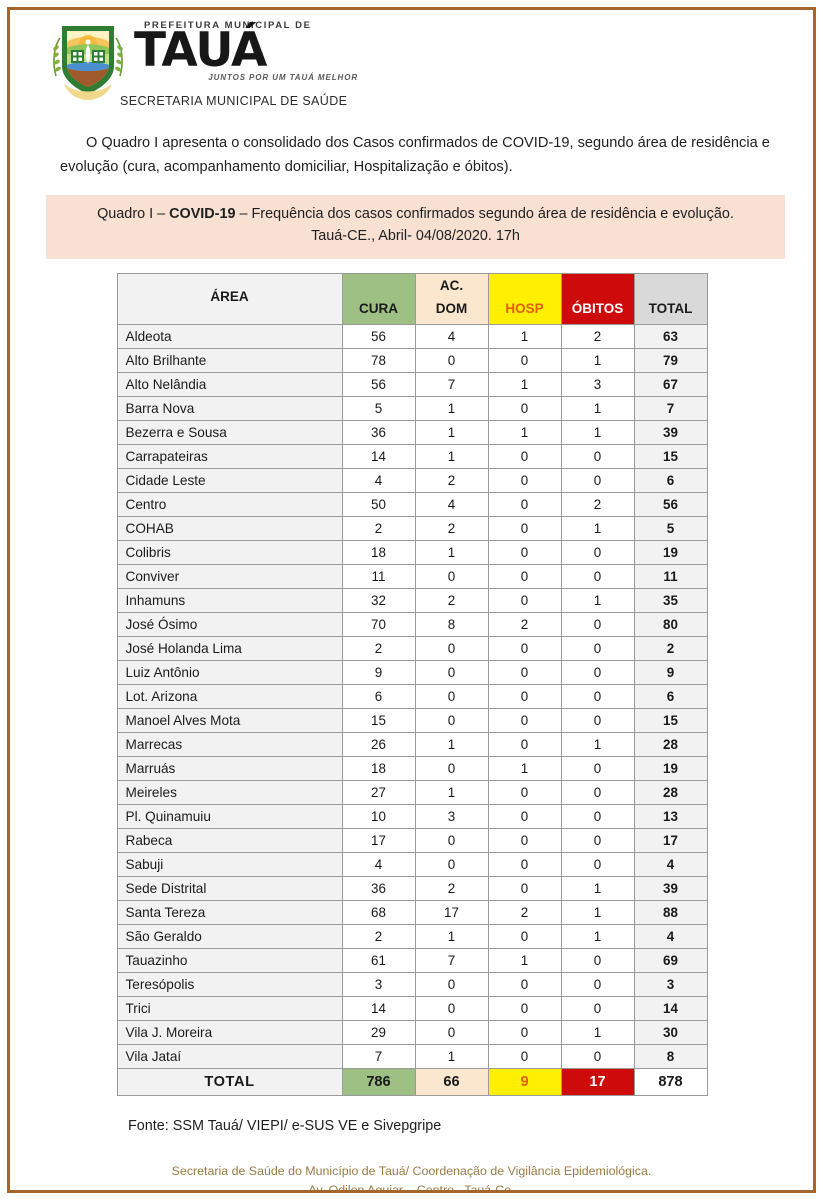 This screenshot has height=1200, width=823. Describe the element at coordinates (378, 336) in the screenshot. I see `row-cell-cura: 56` at that location.